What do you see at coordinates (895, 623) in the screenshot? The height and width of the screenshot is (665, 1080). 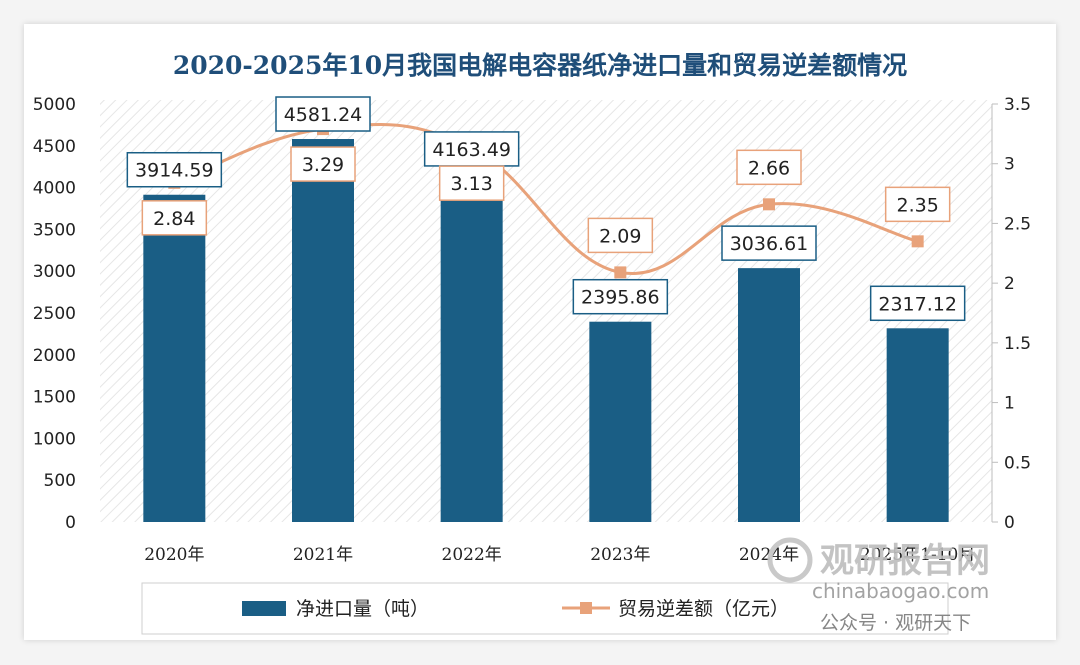 I see `watermark-footer: 公众号 · 观研天下` at bounding box center [895, 623].